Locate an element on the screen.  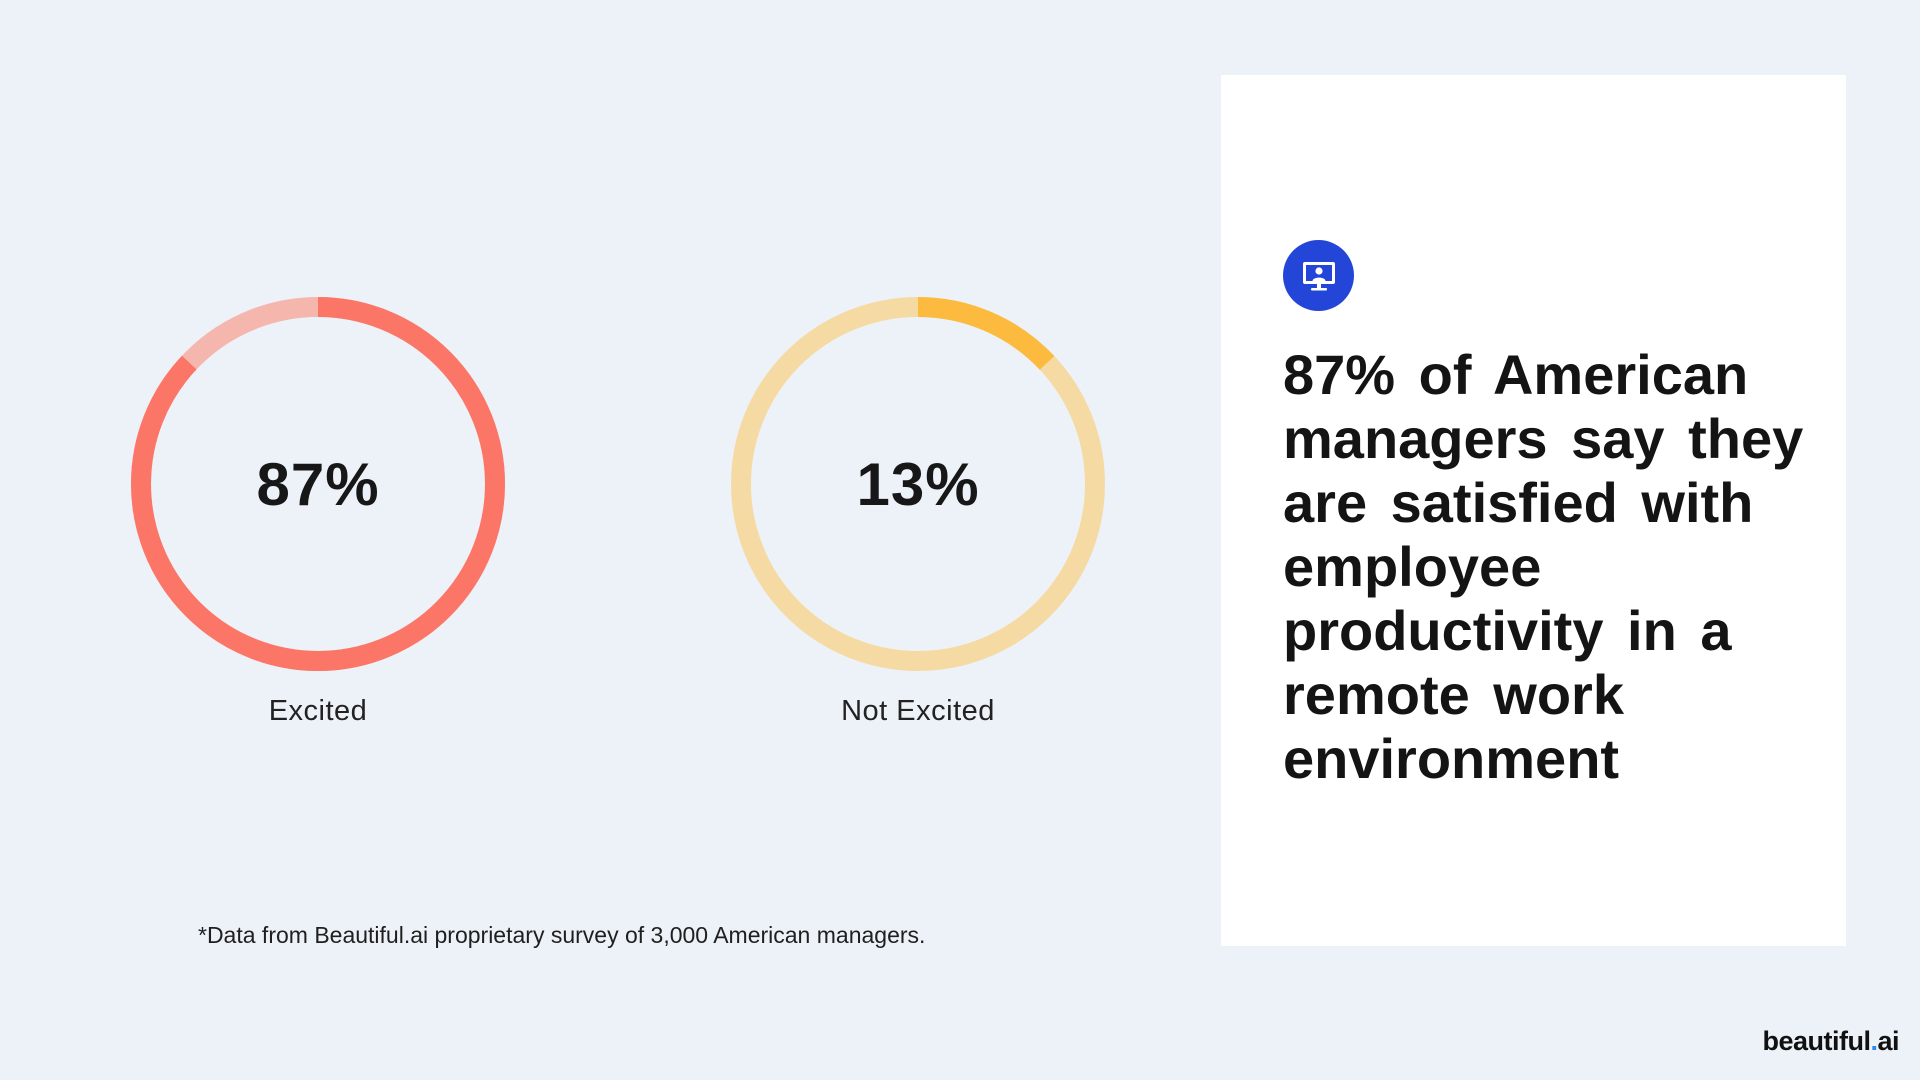
donut-label-excited: Excited is located at coordinates (318, 711).